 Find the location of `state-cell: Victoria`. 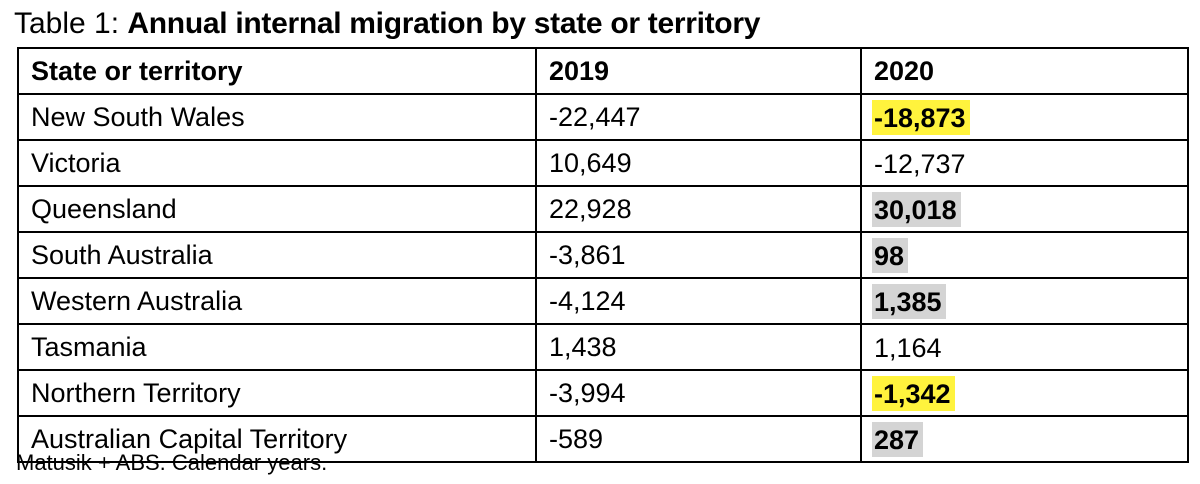

state-cell: Victoria is located at coordinates (277, 163).